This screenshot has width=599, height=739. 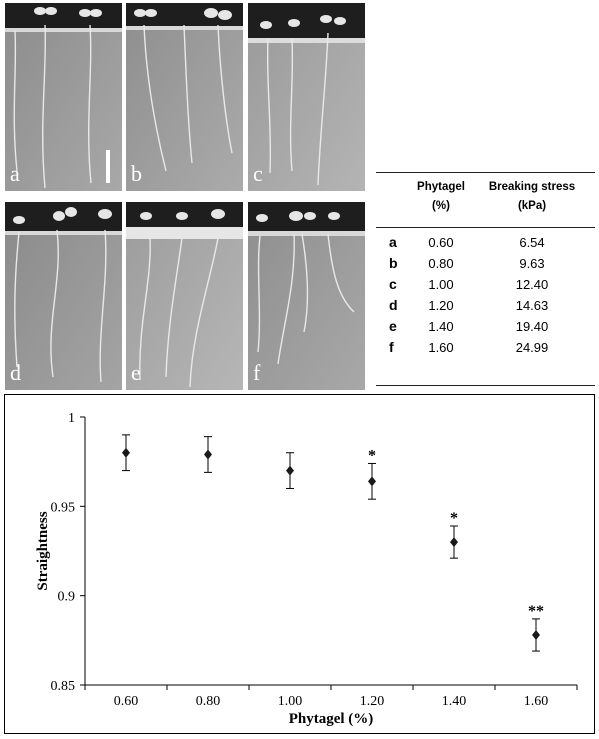 I want to click on row-label: b, so click(x=393, y=263).